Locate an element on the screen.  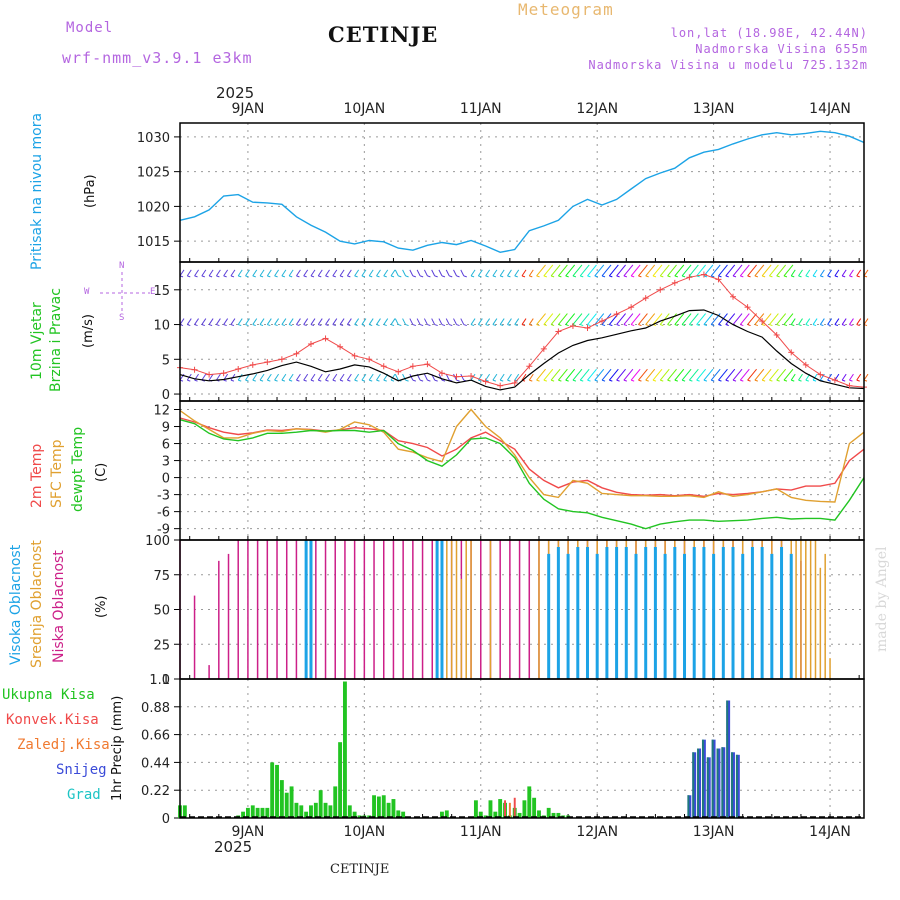
day-label-bottom: 13JAN is located at coordinates (714, 832).